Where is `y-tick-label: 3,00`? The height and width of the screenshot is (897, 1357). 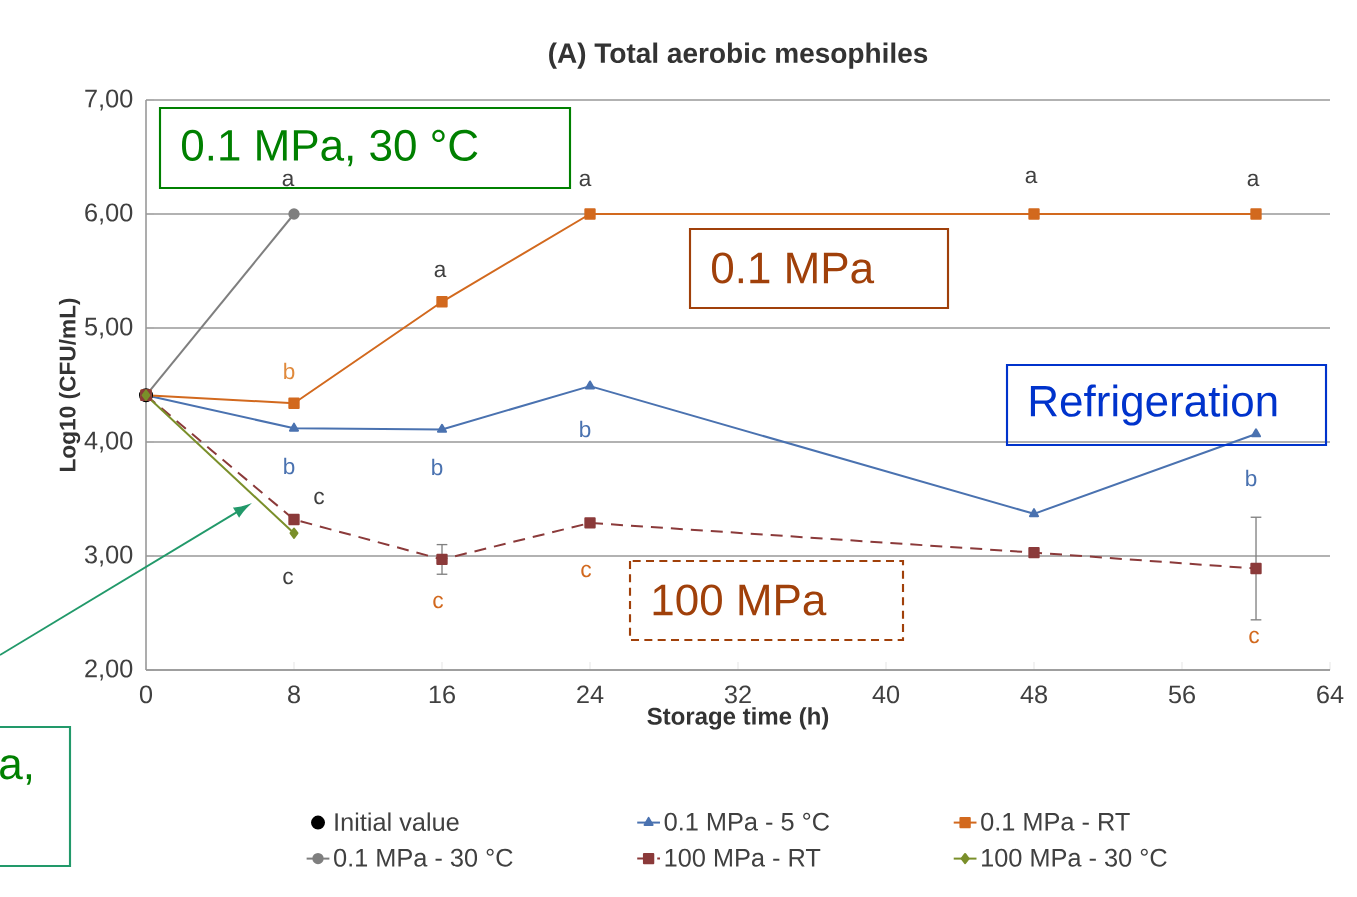 y-tick-label: 3,00 is located at coordinates (108, 556).